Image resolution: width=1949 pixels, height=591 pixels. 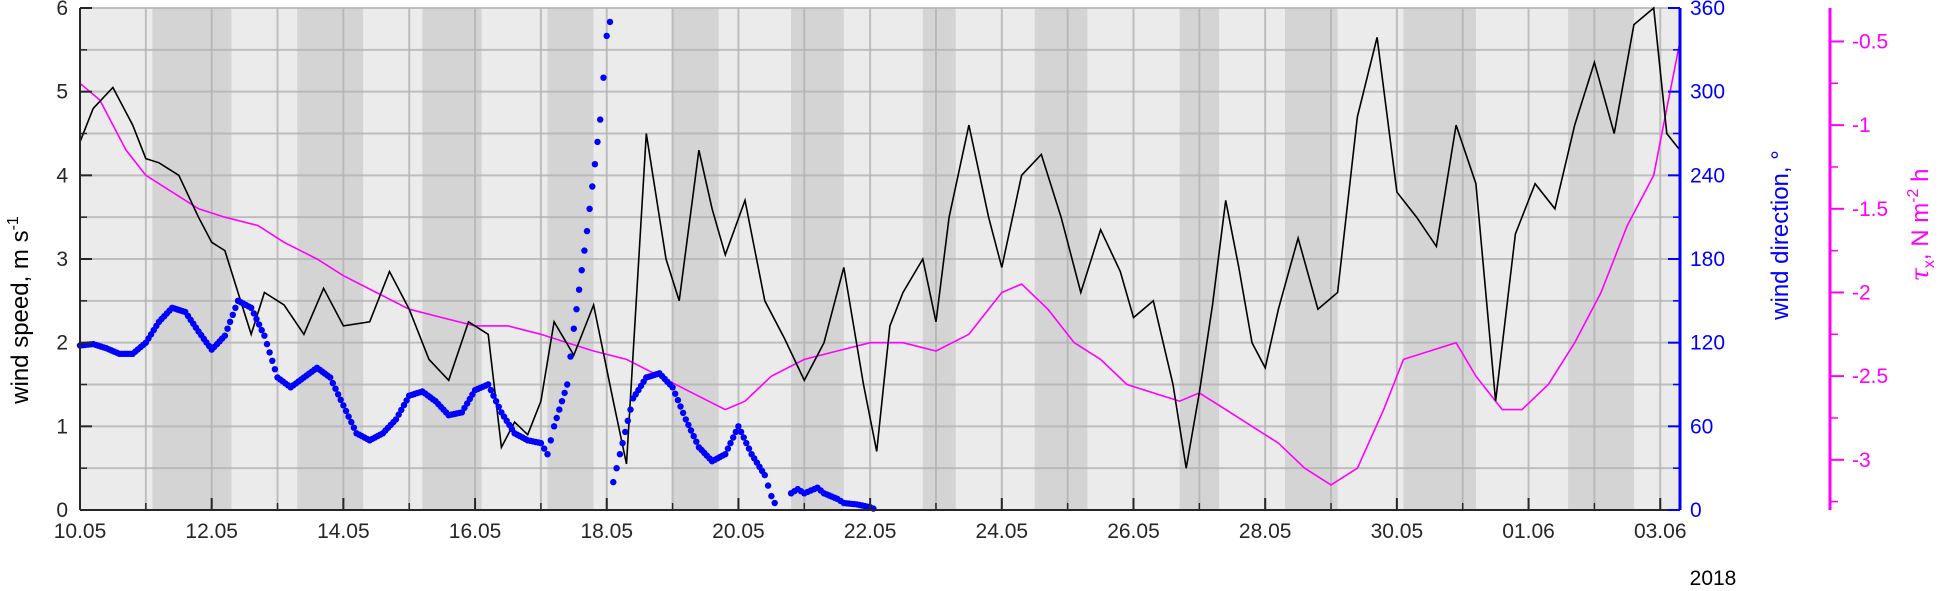 I want to click on y-left-tick-label-1: 1, so click(x=62, y=426).